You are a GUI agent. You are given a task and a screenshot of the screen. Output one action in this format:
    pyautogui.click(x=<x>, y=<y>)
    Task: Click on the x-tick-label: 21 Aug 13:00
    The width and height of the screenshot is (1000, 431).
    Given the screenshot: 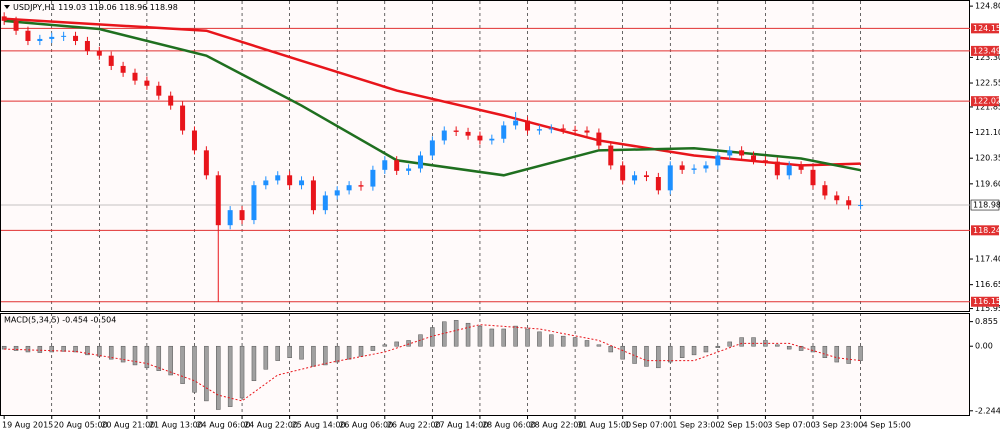 What is the action you would take?
    pyautogui.click(x=176, y=425)
    